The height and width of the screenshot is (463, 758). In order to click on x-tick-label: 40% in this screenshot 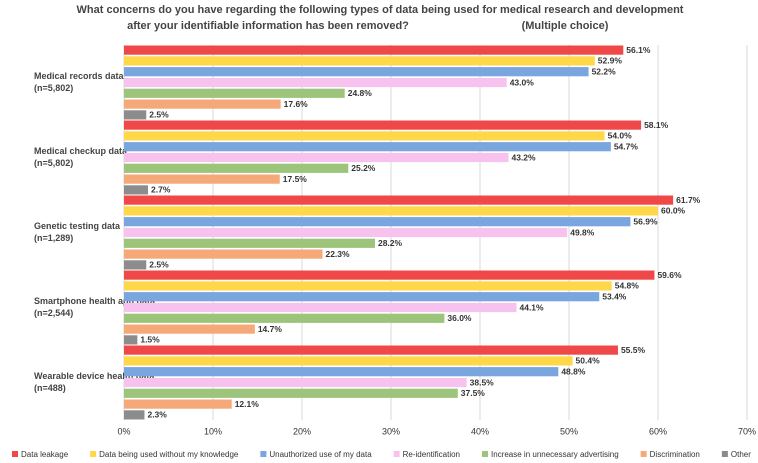, I will do `click(480, 431)`.